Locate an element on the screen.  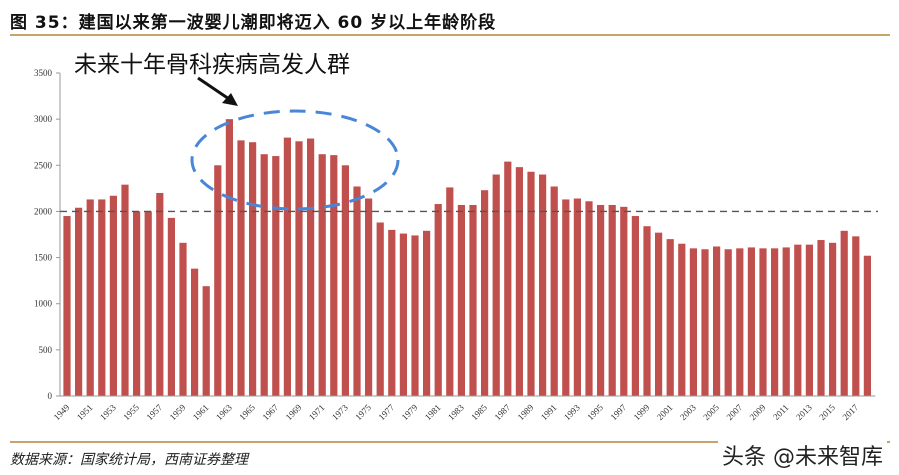
y-tick-label: 1000 is located at coordinates (43, 304).